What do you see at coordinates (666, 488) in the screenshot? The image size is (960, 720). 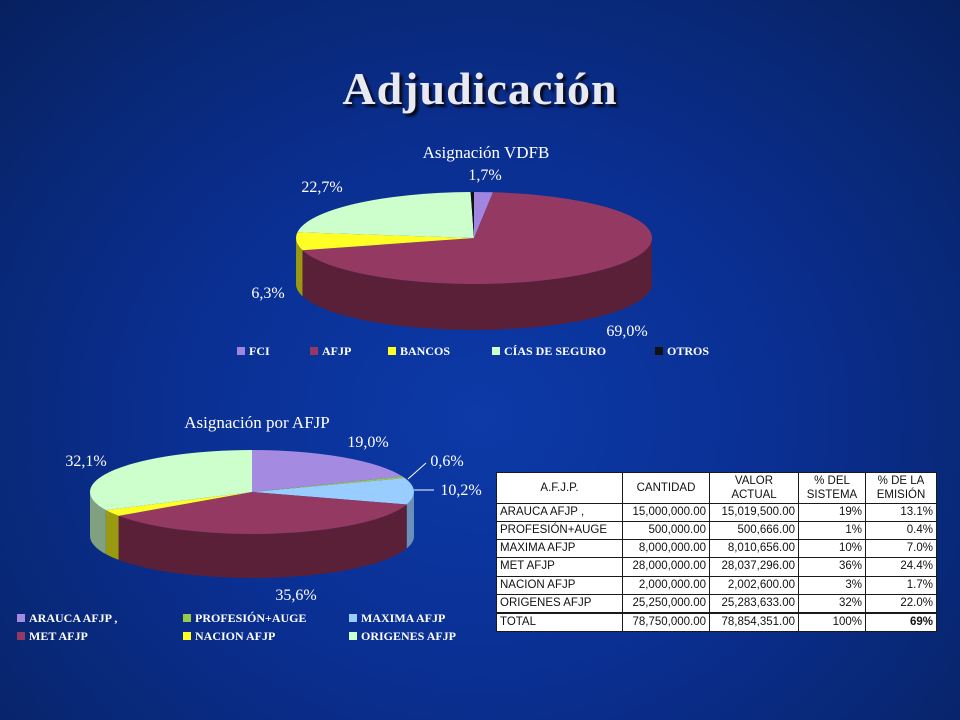 I see `table-header: CANTIDAD` at bounding box center [666, 488].